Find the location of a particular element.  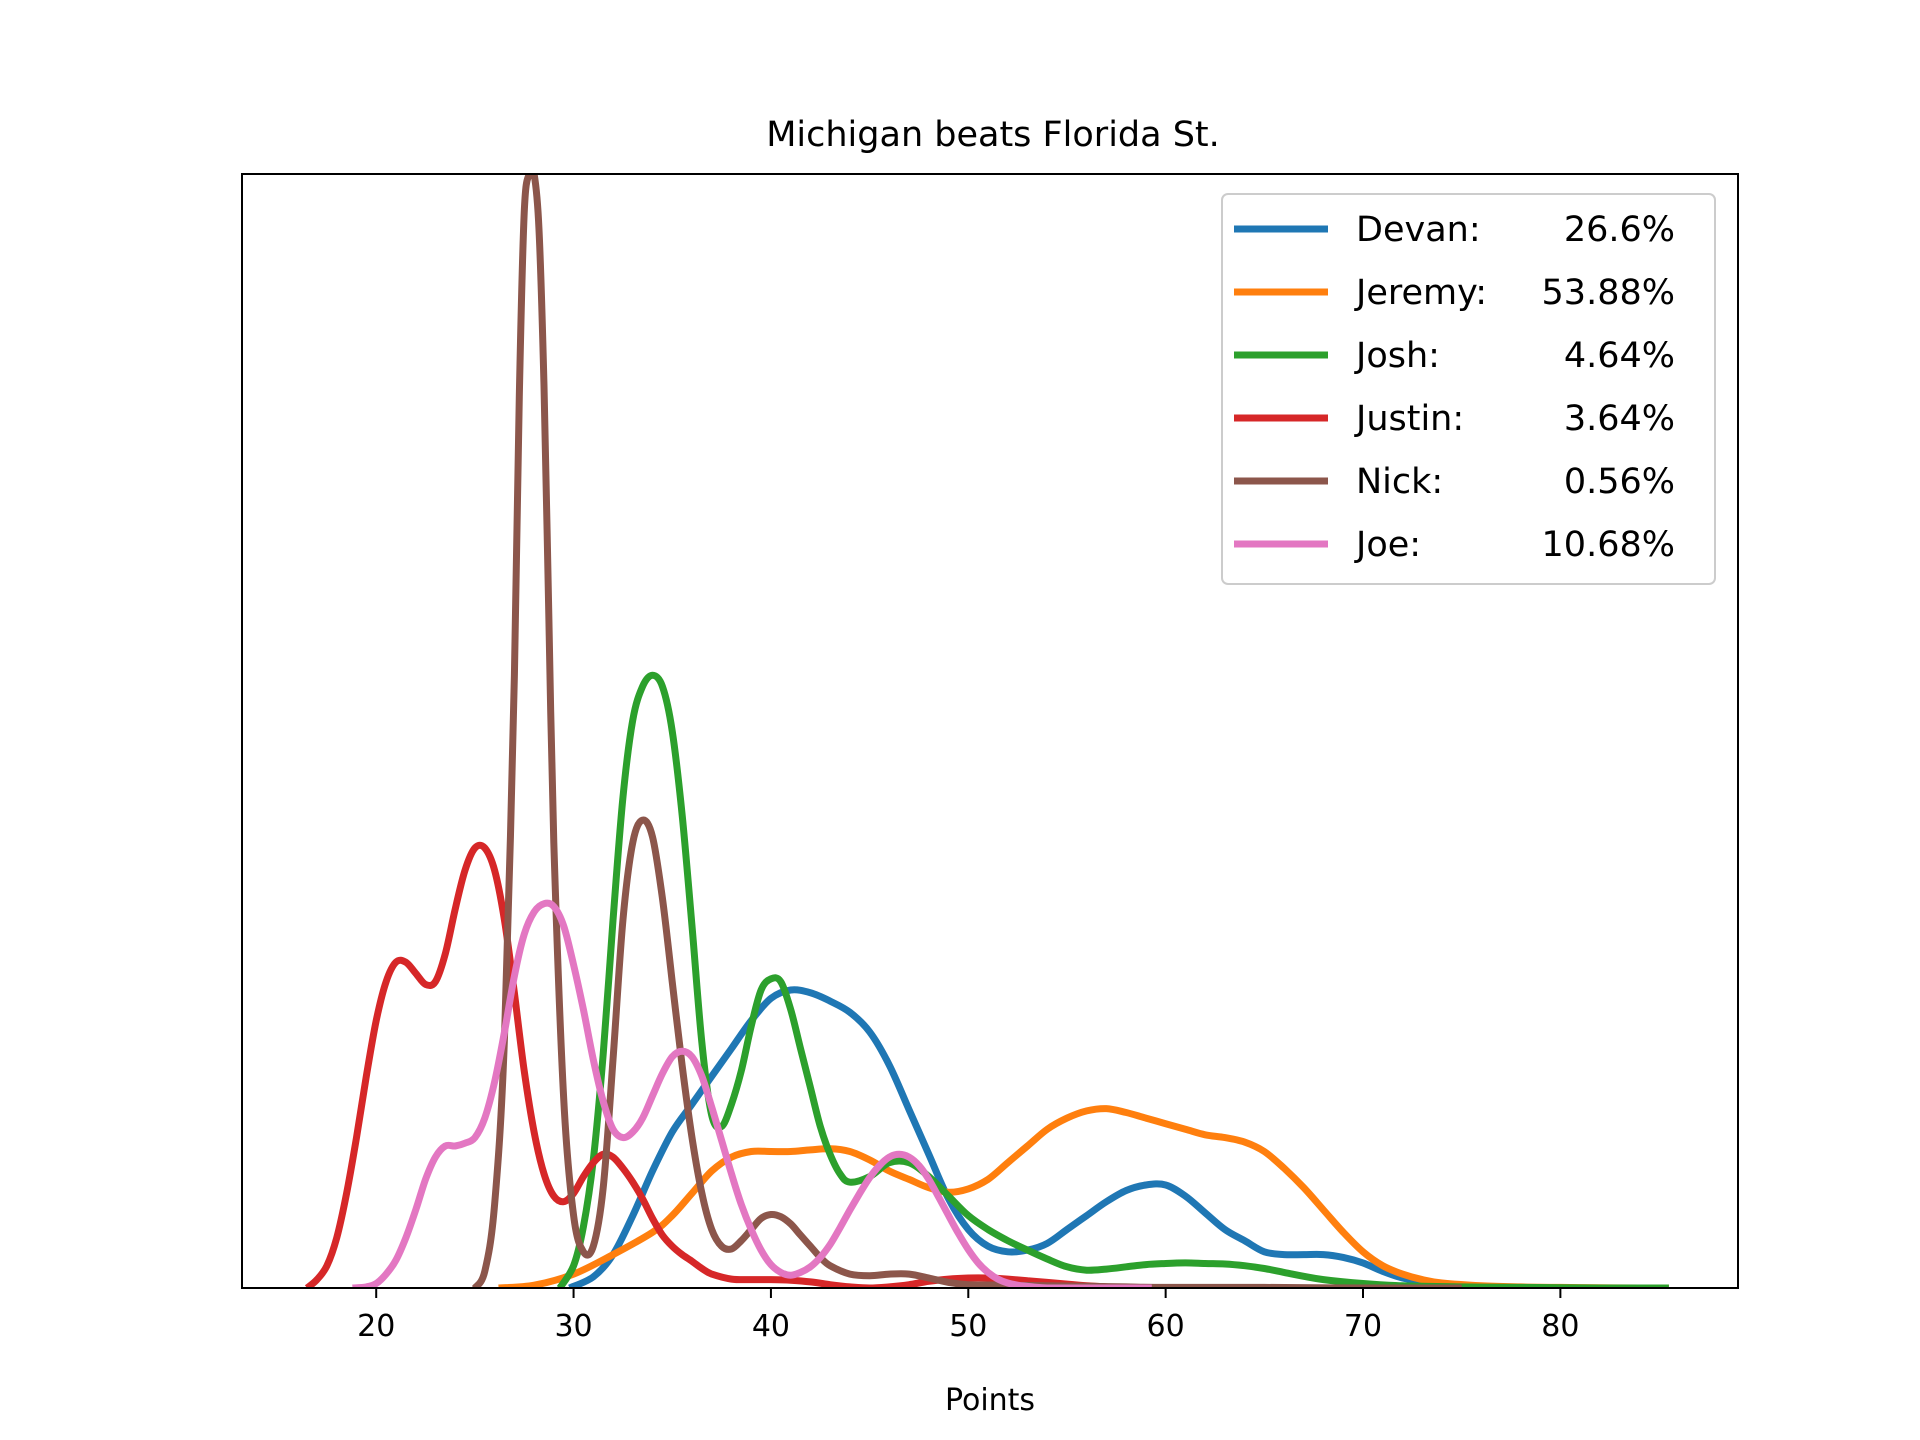

series-line-devan is located at coordinates (1045, 1137).